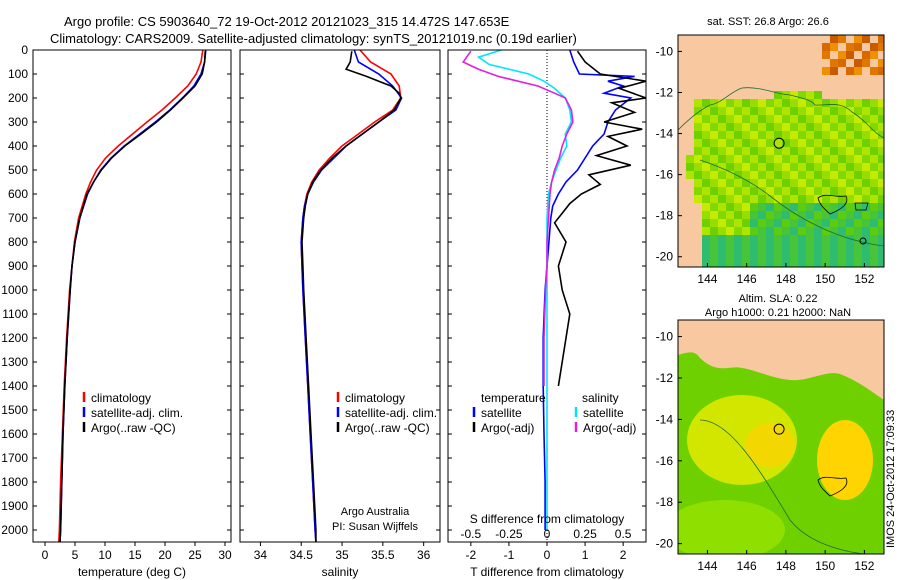 This screenshot has width=900, height=580. Describe the element at coordinates (863, 241) in the screenshot. I see `sst-secondary-marker` at that location.